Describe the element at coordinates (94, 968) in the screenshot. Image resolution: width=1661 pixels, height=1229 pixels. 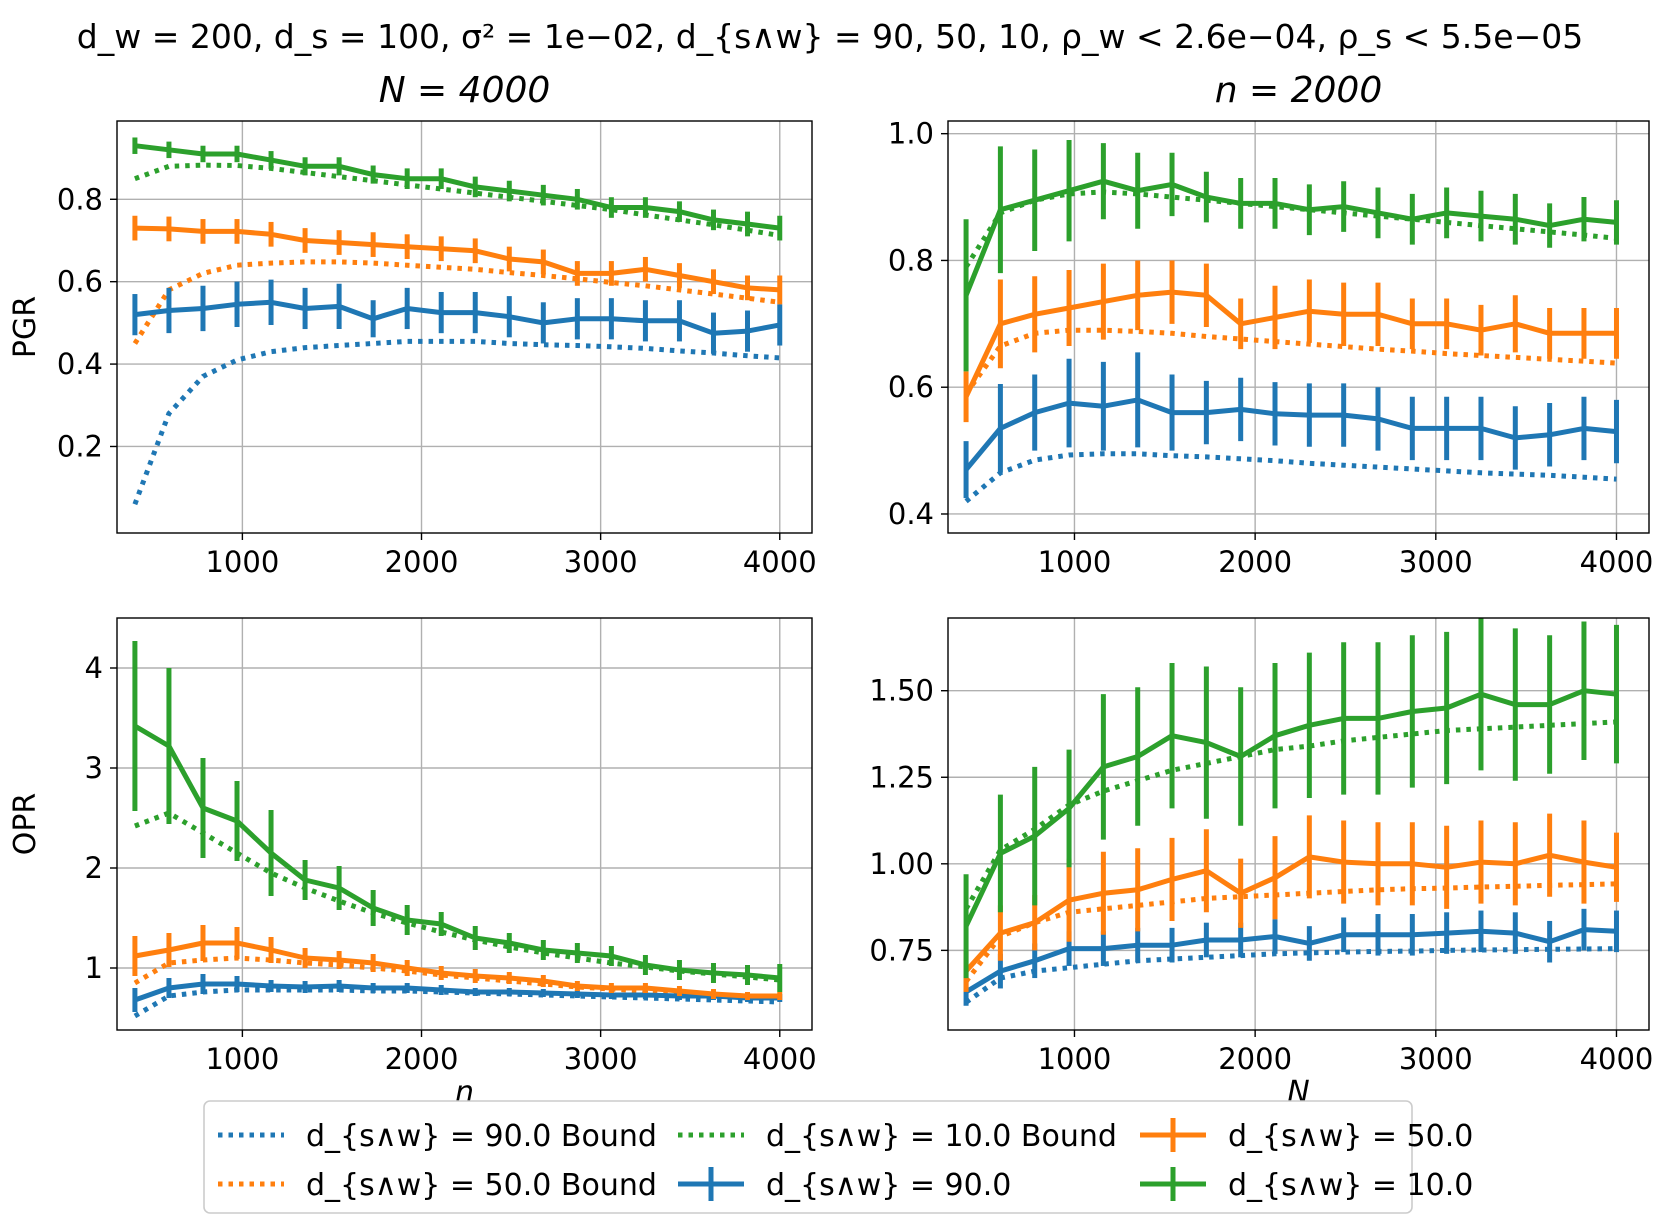
I see `y-tick-label: 1` at that location.